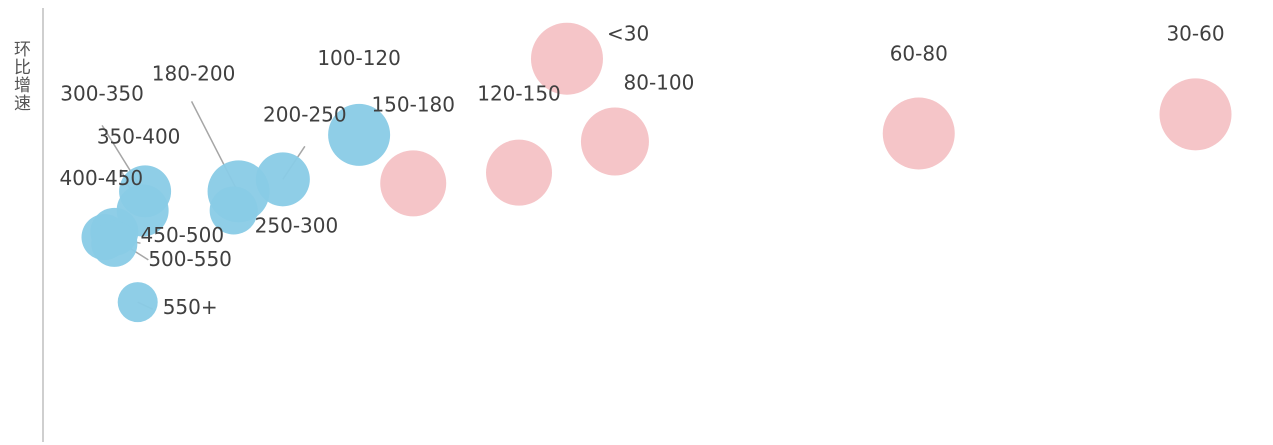 This screenshot has height=445, width=1273. Describe the element at coordinates (297, 225) in the screenshot. I see `bubble-label-250-300: 250-300` at that location.